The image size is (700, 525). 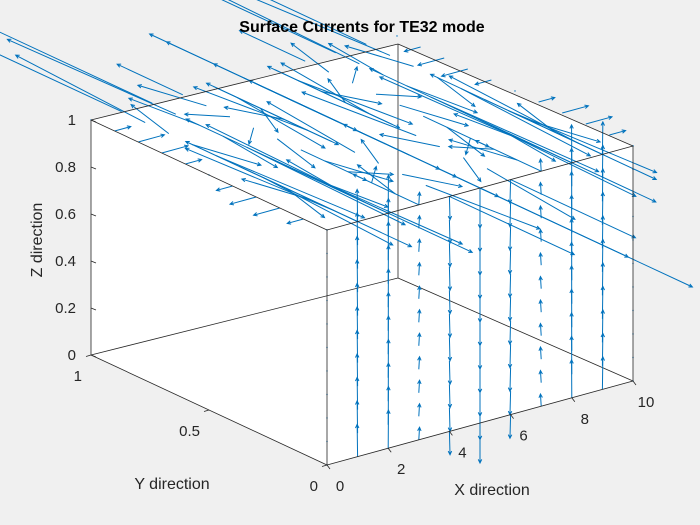 What do you see at coordinates (523, 436) in the screenshot?
I see `x-tick-label: 6` at bounding box center [523, 436].